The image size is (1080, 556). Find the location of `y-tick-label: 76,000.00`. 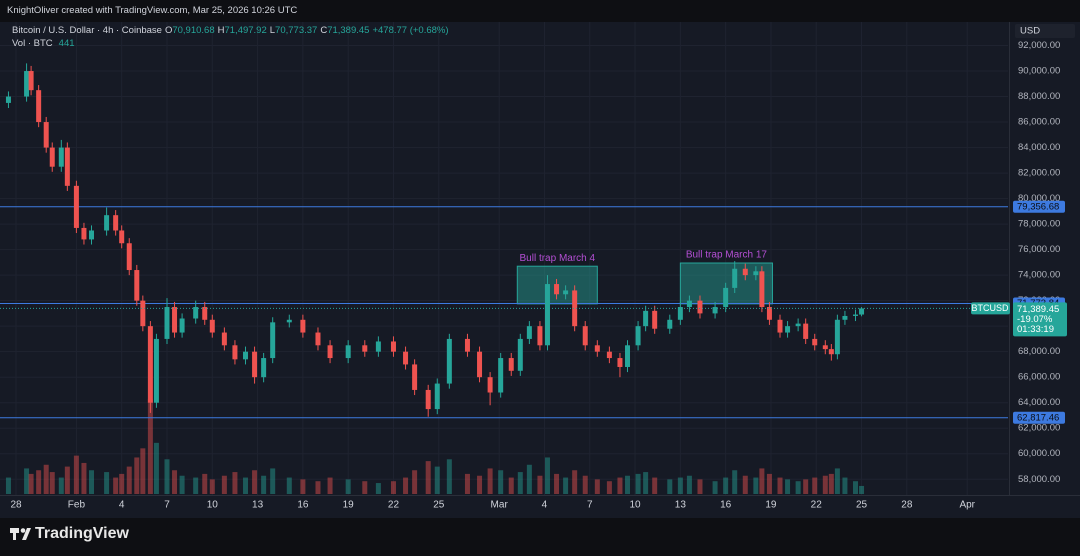

y-tick-label: 76,000.00 is located at coordinates (1039, 249).